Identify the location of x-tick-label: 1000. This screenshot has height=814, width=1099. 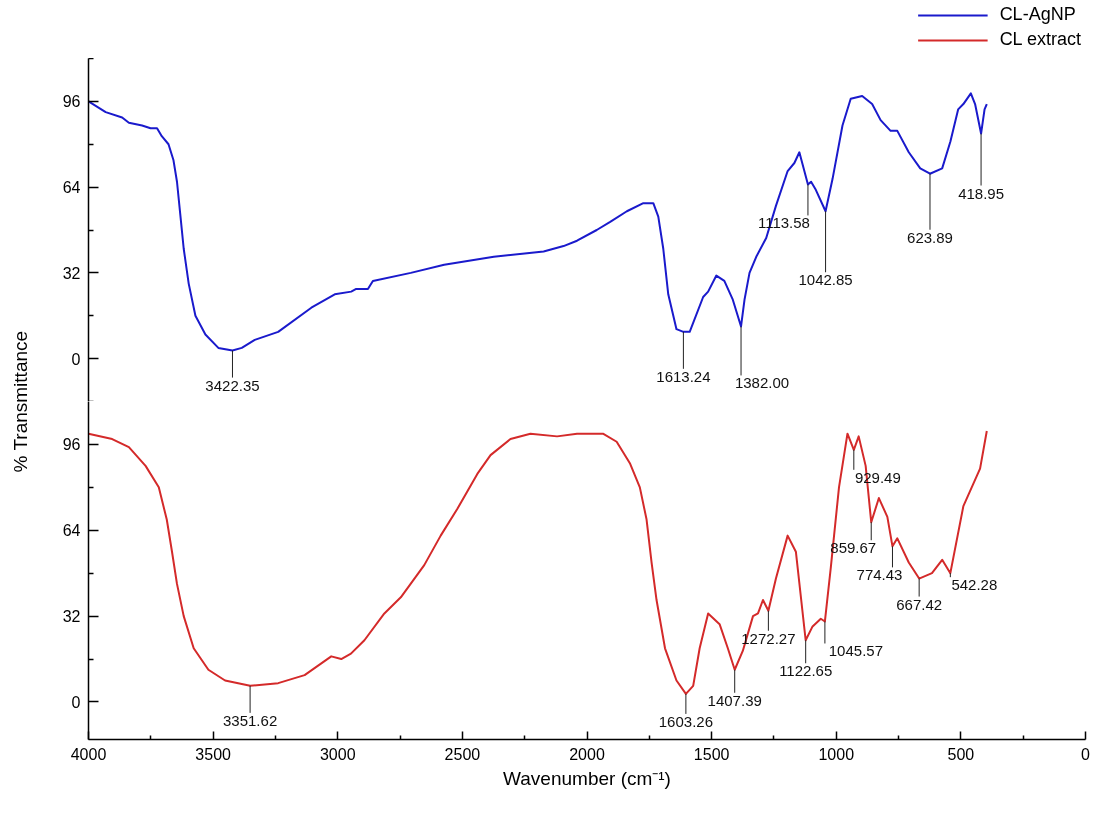
(836, 754).